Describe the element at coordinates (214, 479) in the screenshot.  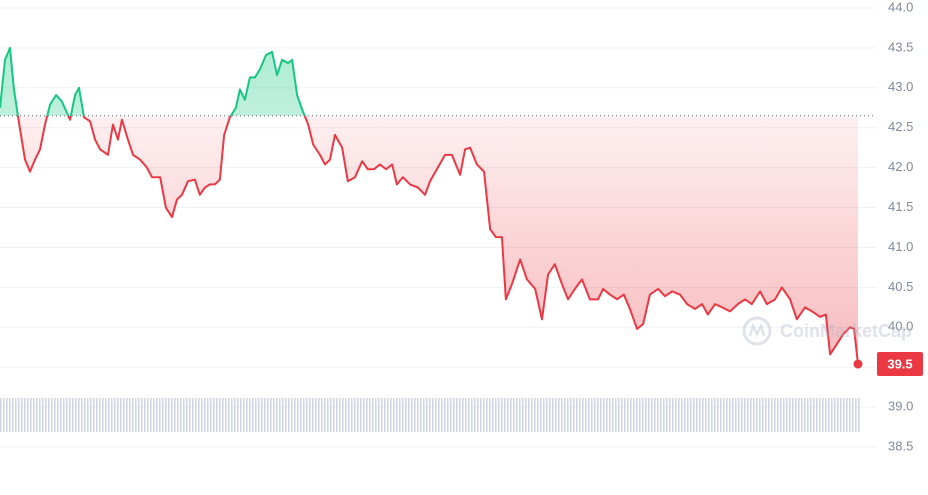
I see `x-tick-label: 6:00 PM` at that location.